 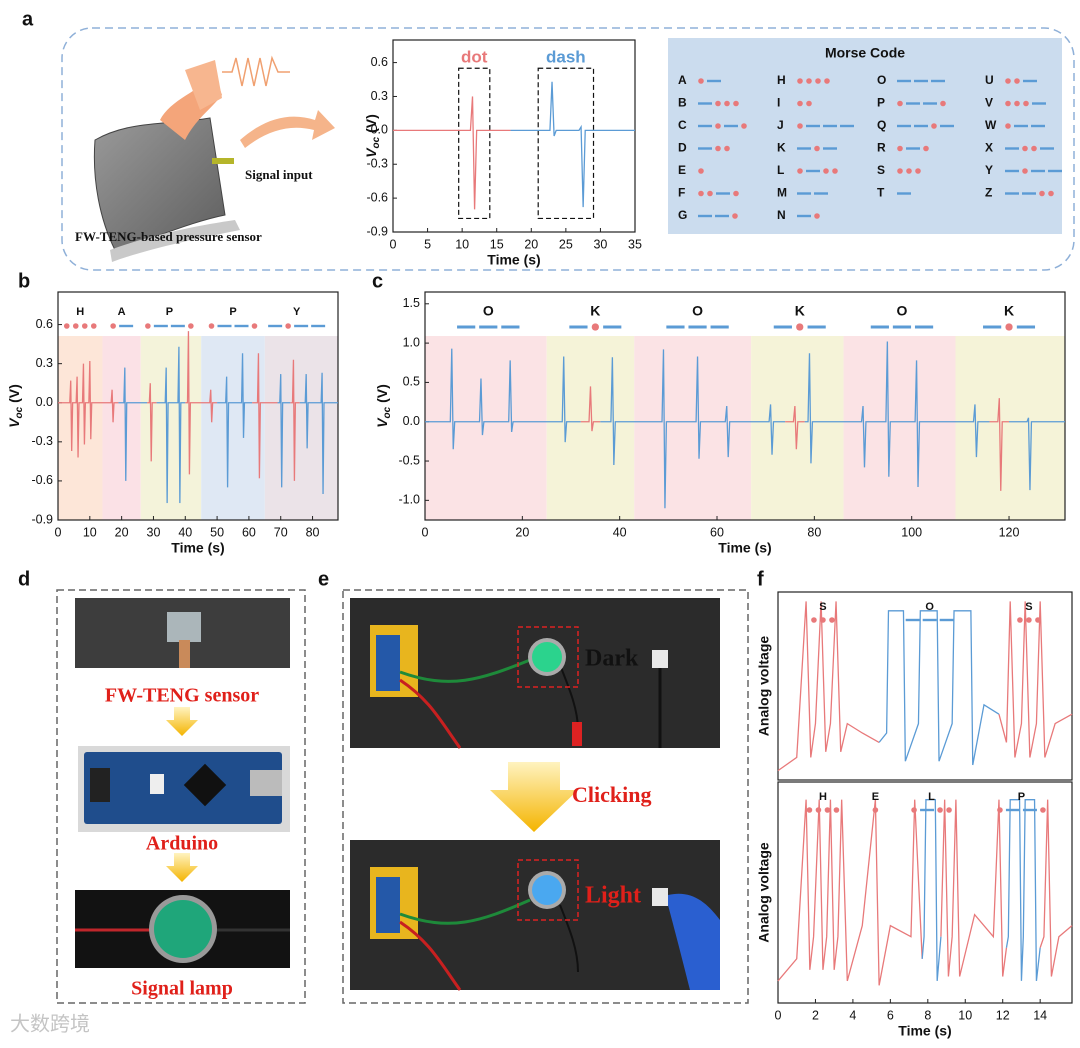 I want to click on panel-label: e, so click(x=323, y=579).